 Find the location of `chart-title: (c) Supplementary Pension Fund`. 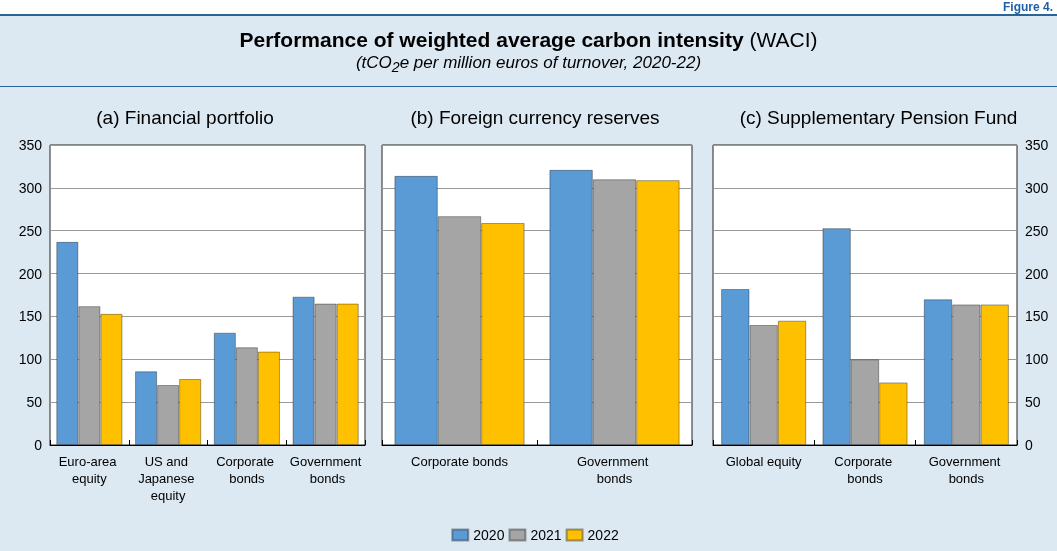

chart-title: (c) Supplementary Pension Fund is located at coordinates (878, 117).